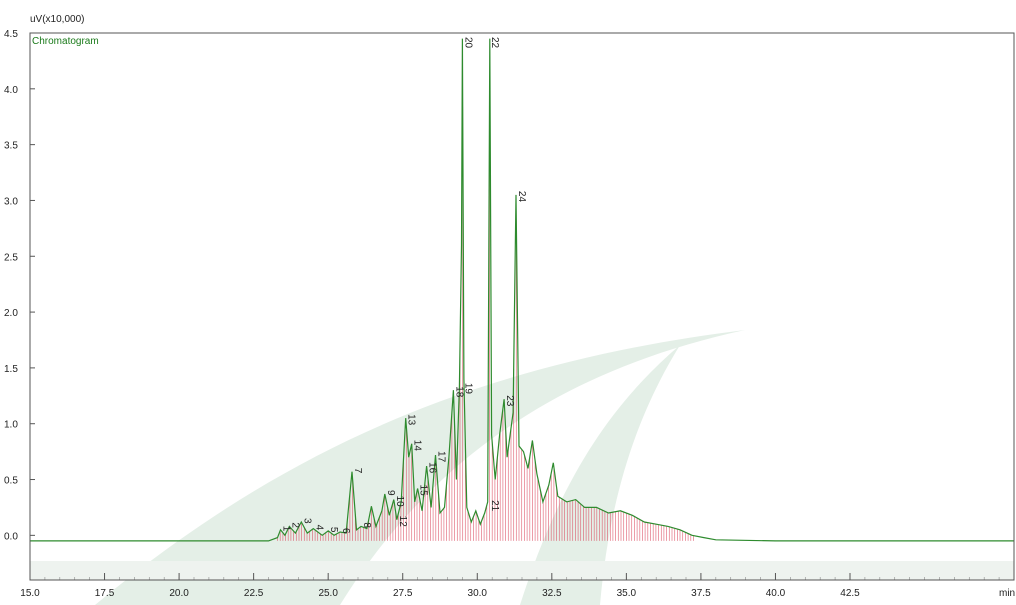  I want to click on y-tick-label: 4.0, so click(11, 90).